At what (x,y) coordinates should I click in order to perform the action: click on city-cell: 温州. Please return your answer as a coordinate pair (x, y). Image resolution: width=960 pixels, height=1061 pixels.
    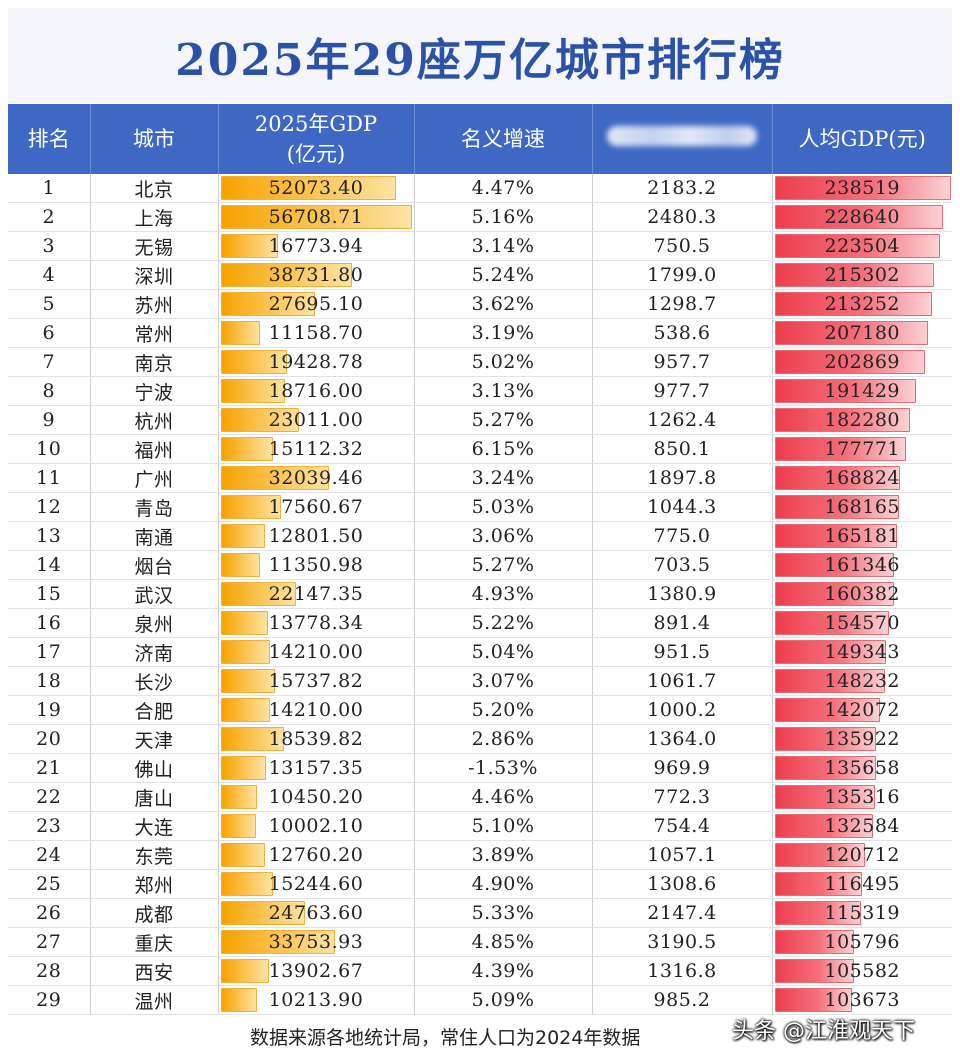
    Looking at the image, I should click on (154, 1000).